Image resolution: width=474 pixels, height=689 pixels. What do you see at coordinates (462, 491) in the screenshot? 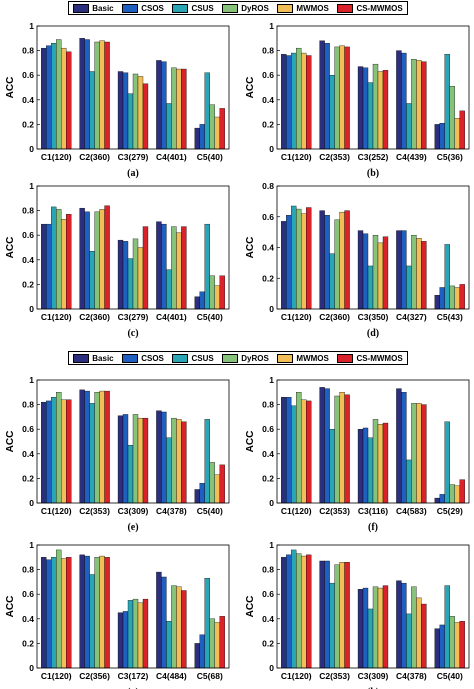
I see `bar-cs-mwmos-c529` at bounding box center [462, 491].